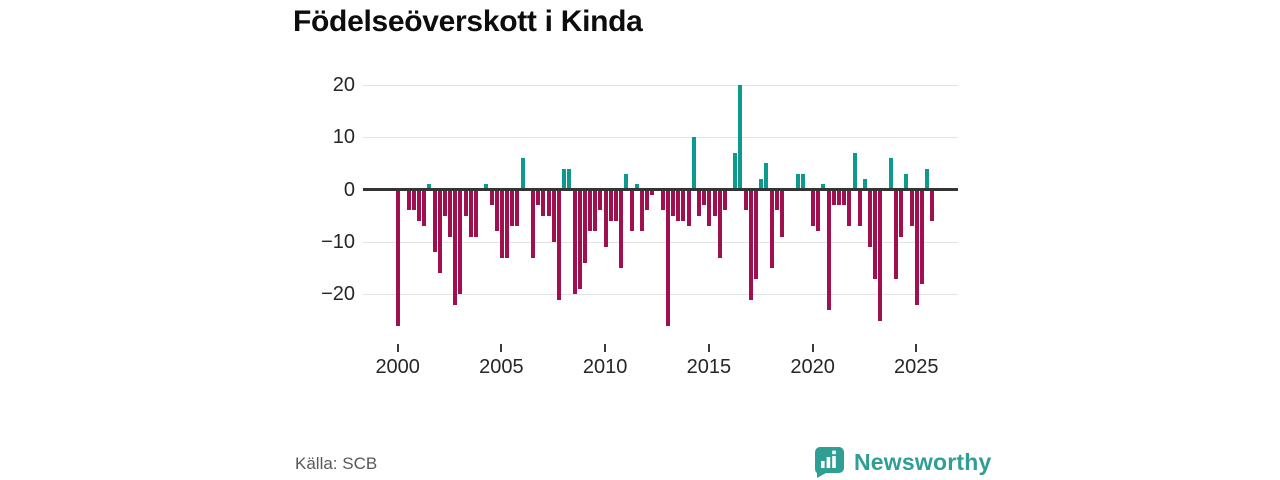 The image size is (1280, 480). I want to click on y-axis-tick-label: 0, so click(349, 189).